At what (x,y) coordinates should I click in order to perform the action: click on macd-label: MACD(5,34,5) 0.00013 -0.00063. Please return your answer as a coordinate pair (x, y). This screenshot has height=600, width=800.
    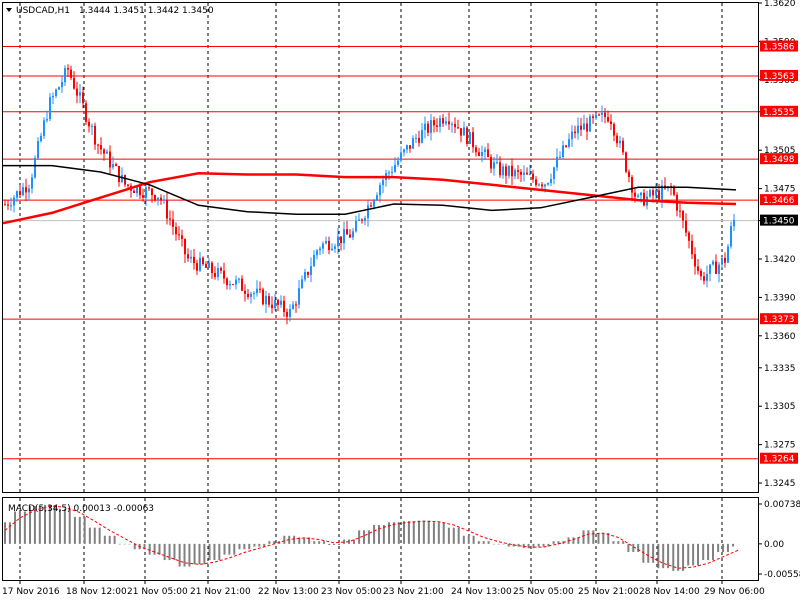
    Looking at the image, I should click on (81, 509).